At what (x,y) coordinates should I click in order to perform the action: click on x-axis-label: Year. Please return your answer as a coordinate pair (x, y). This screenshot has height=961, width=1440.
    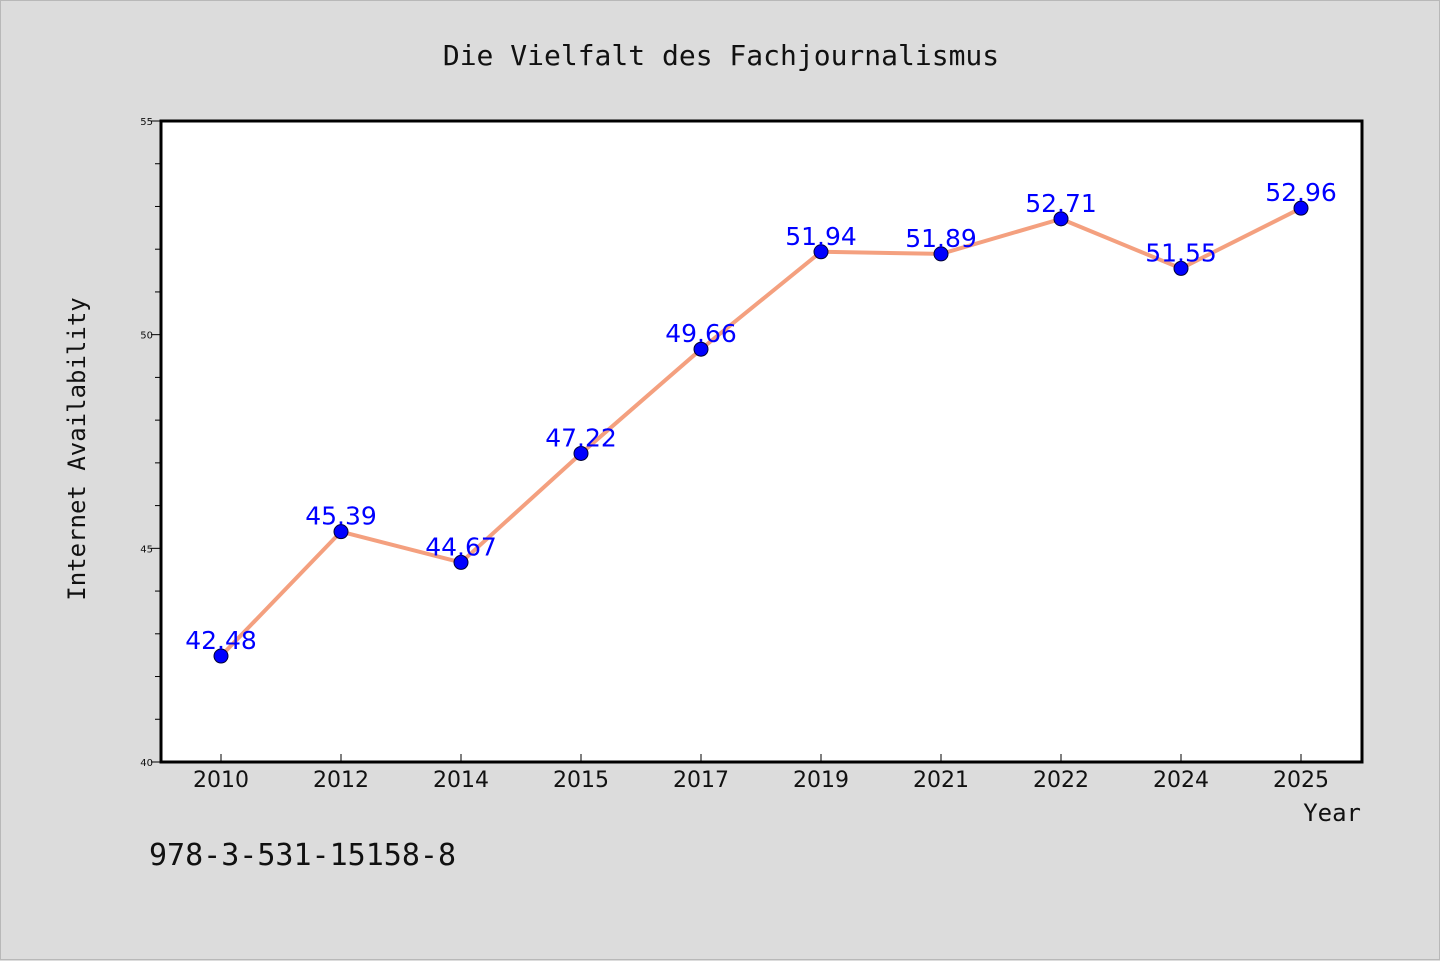
    Looking at the image, I should click on (1332, 813).